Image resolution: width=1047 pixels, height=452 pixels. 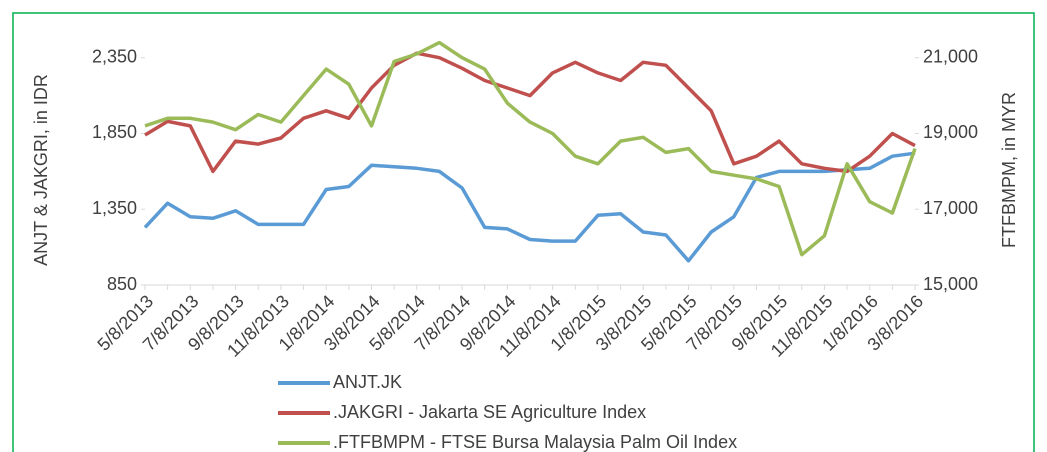 What do you see at coordinates (950, 132) in the screenshot?
I see `y2-tick-label: 19,000` at bounding box center [950, 132].